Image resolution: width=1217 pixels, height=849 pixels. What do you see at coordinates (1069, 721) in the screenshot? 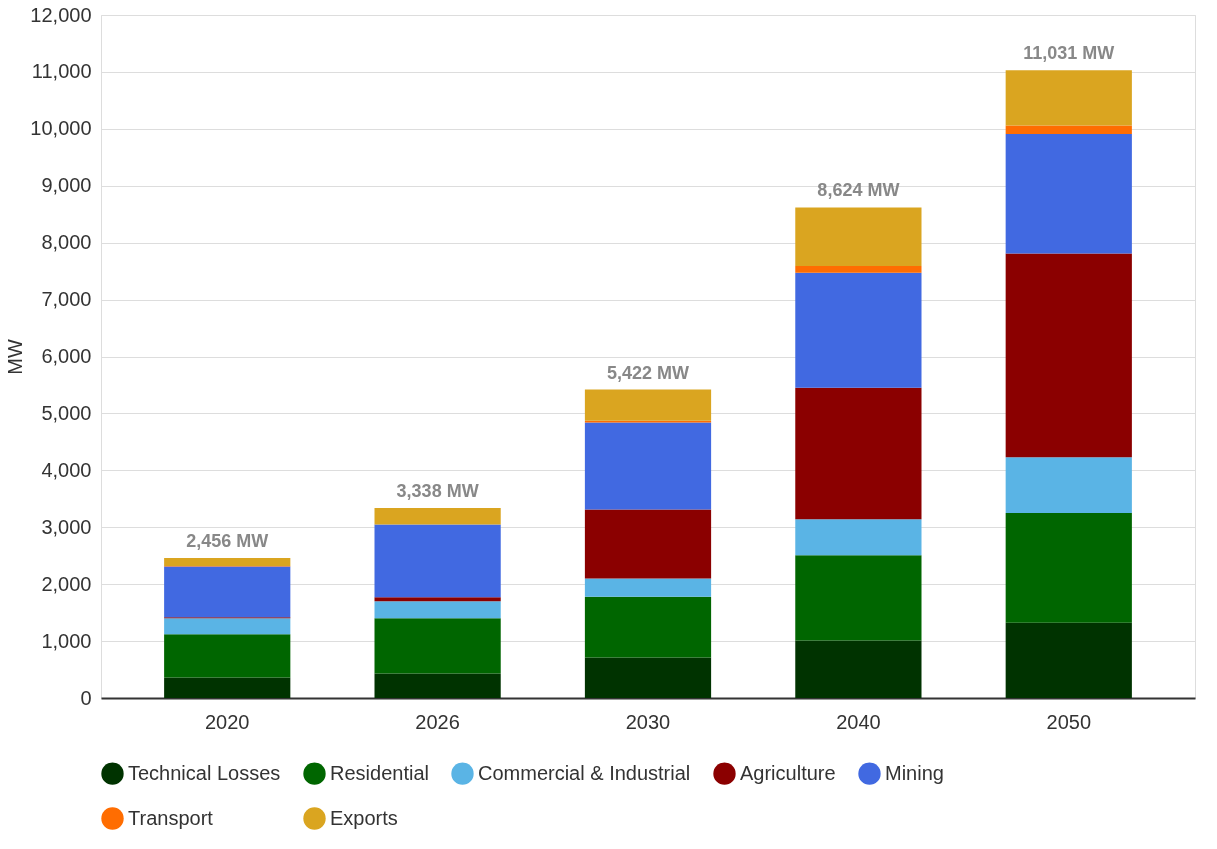
I see `x-tick-label: 2050` at bounding box center [1069, 721].